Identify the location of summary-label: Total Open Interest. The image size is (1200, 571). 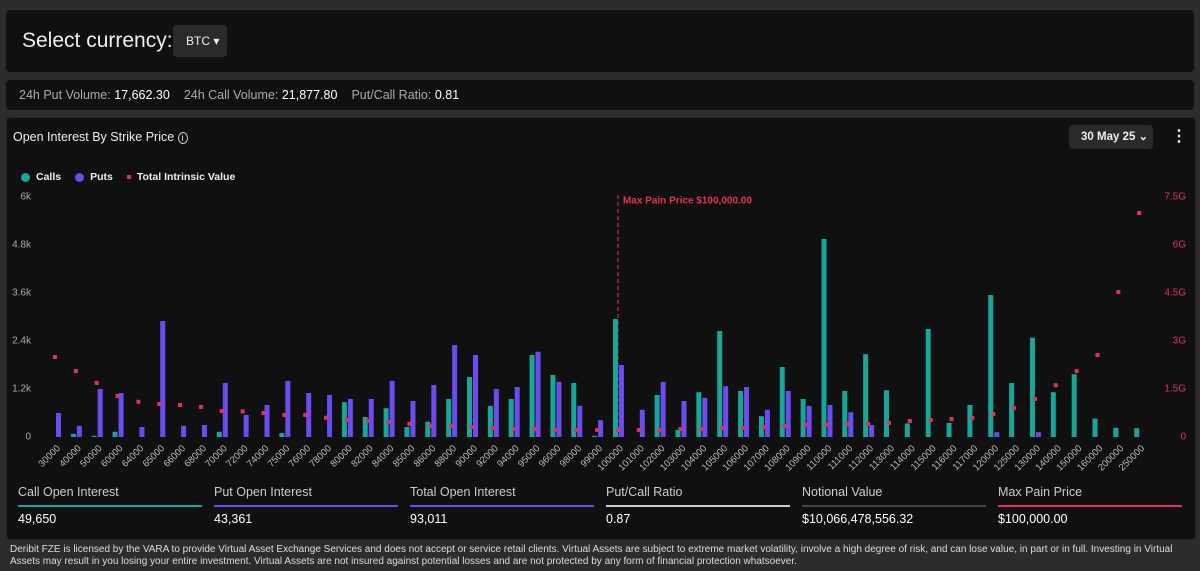
(502, 496).